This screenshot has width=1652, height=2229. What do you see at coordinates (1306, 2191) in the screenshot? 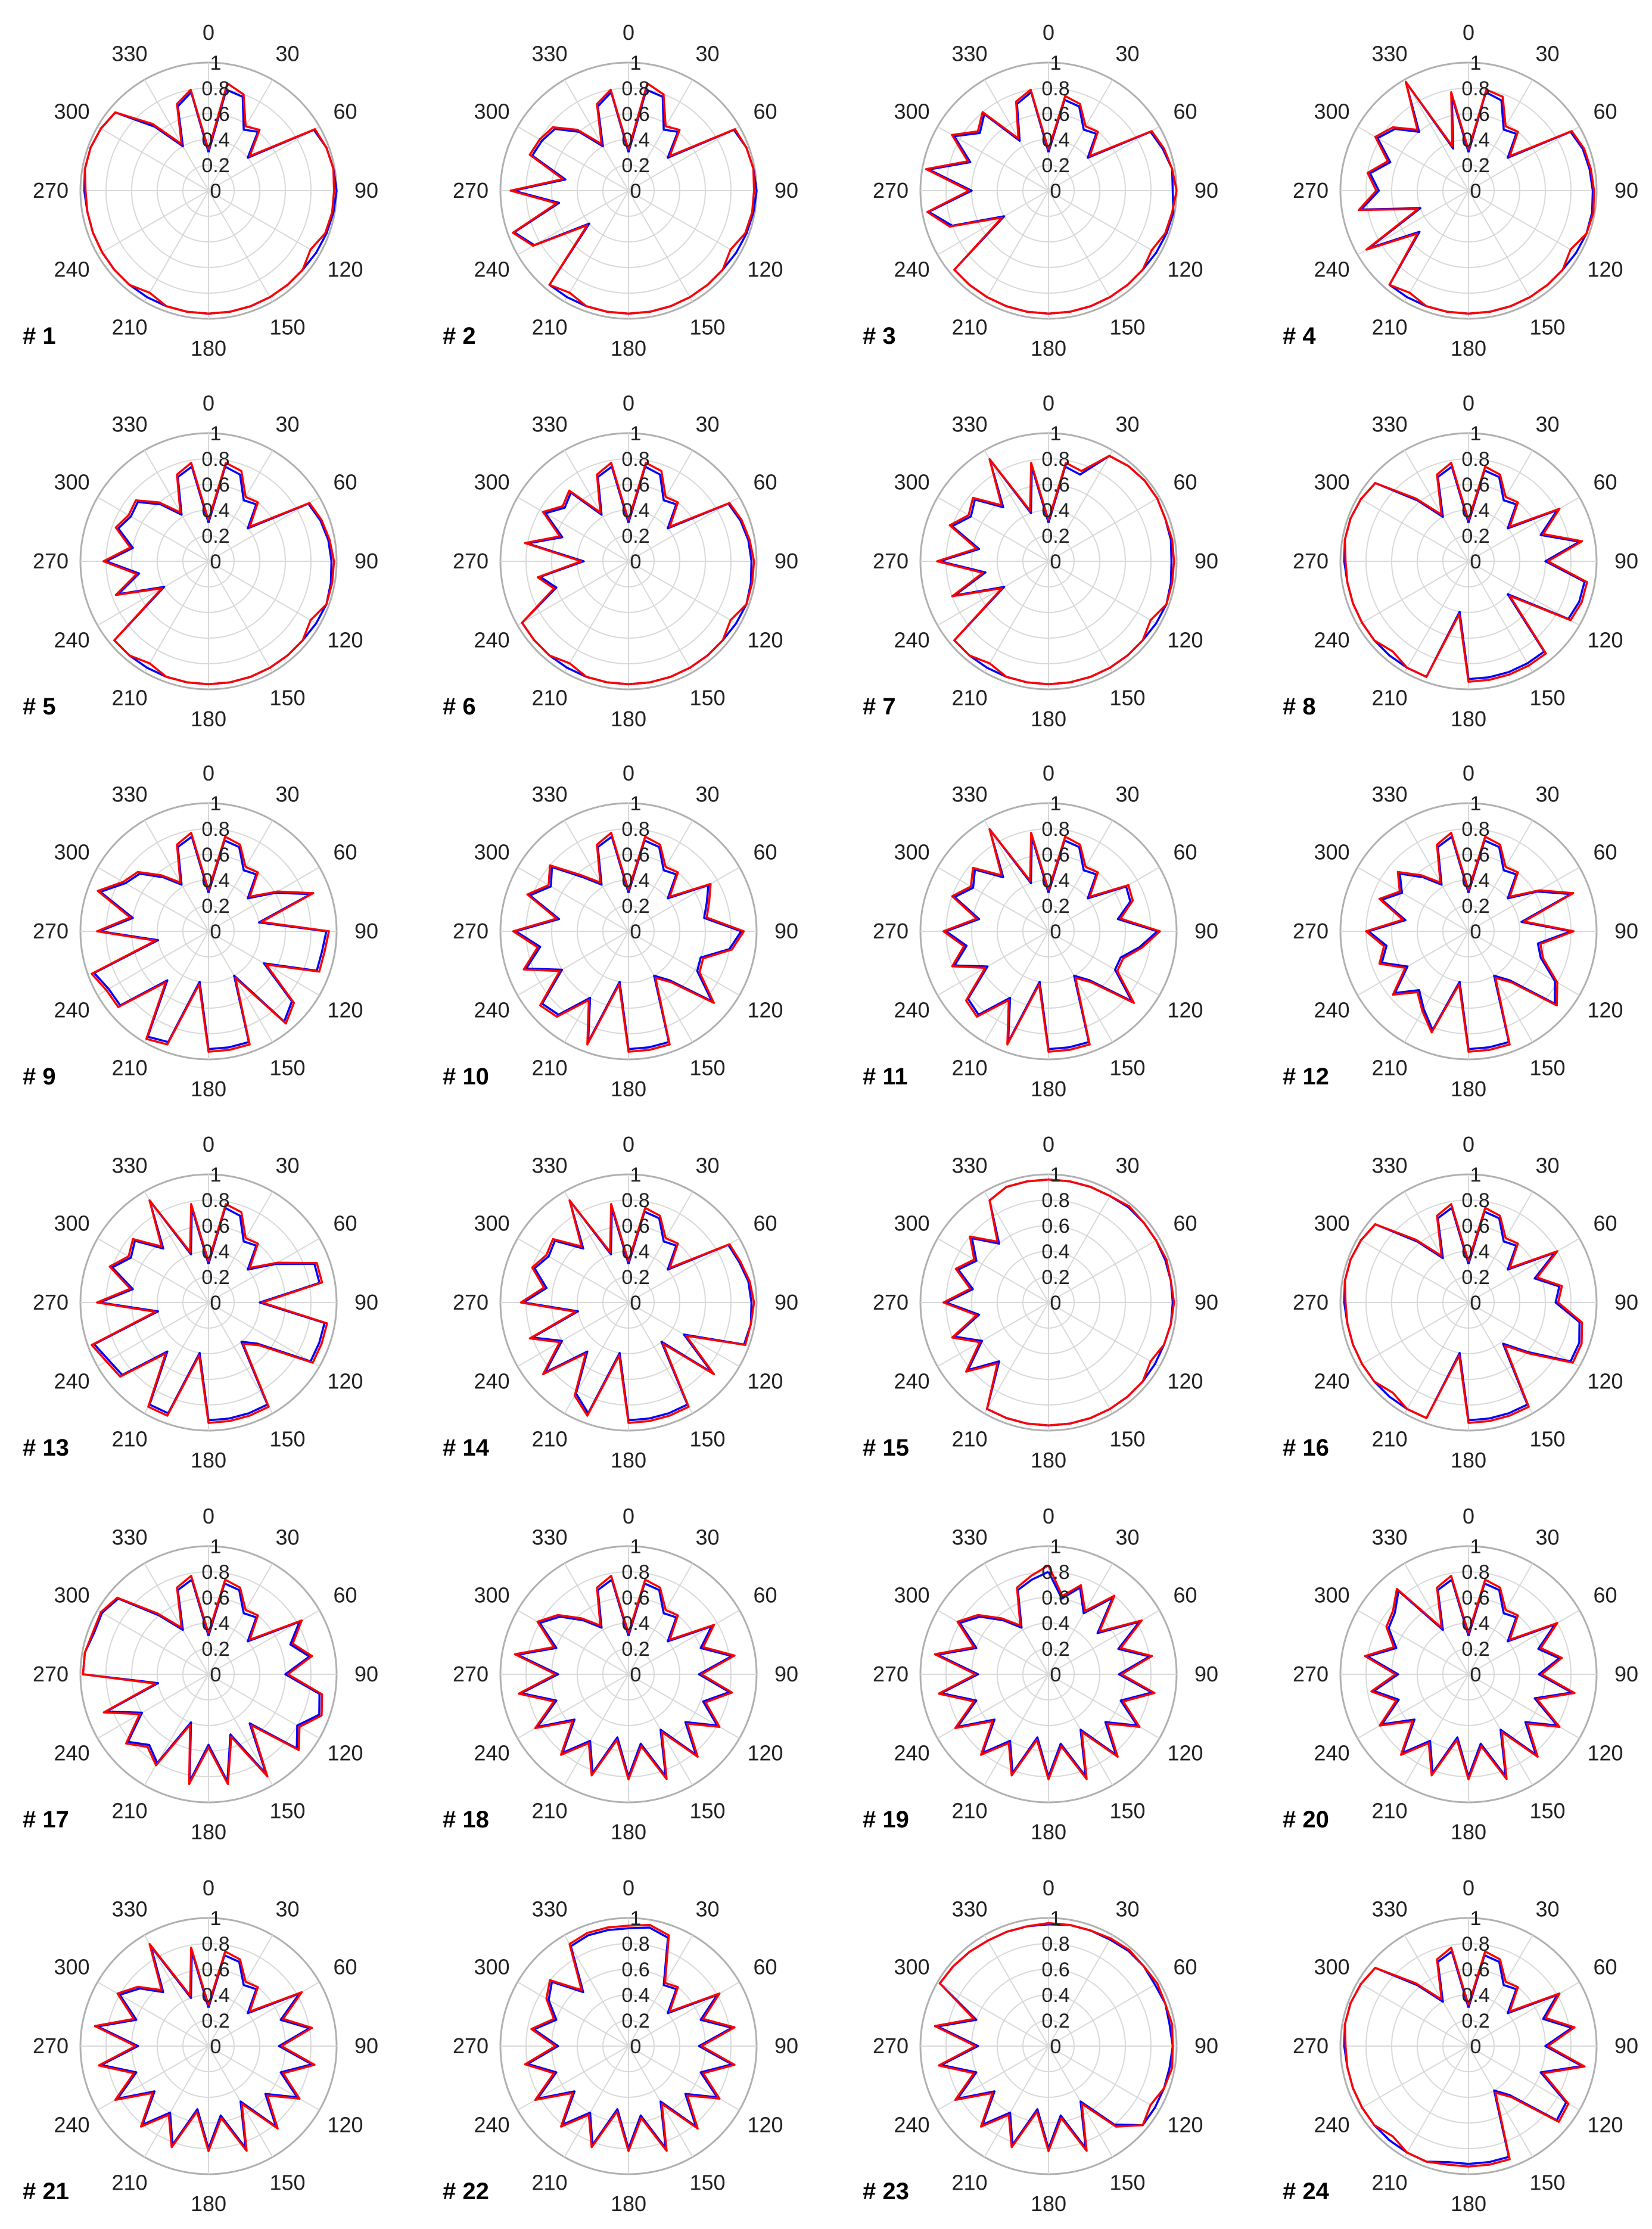
I see `panel-title: # 24` at bounding box center [1306, 2191].